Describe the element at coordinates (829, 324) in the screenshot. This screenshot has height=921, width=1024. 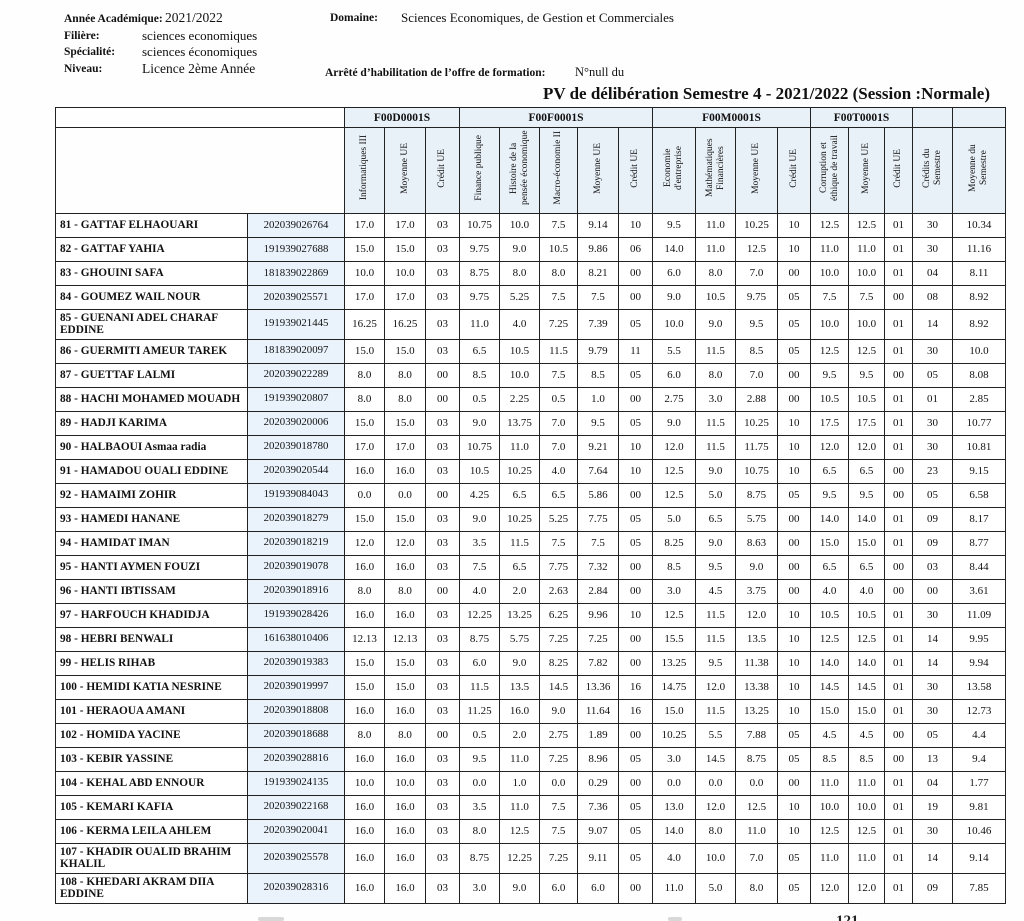
I see `grade-cell: 10.0` at that location.